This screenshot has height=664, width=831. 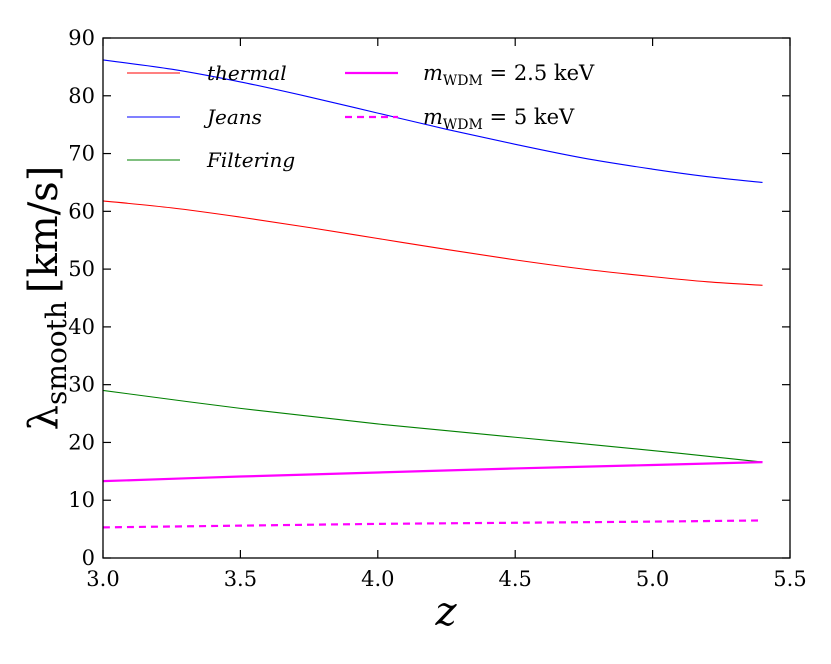 What do you see at coordinates (81, 500) in the screenshot?
I see `y-tick-label: 10` at bounding box center [81, 500].